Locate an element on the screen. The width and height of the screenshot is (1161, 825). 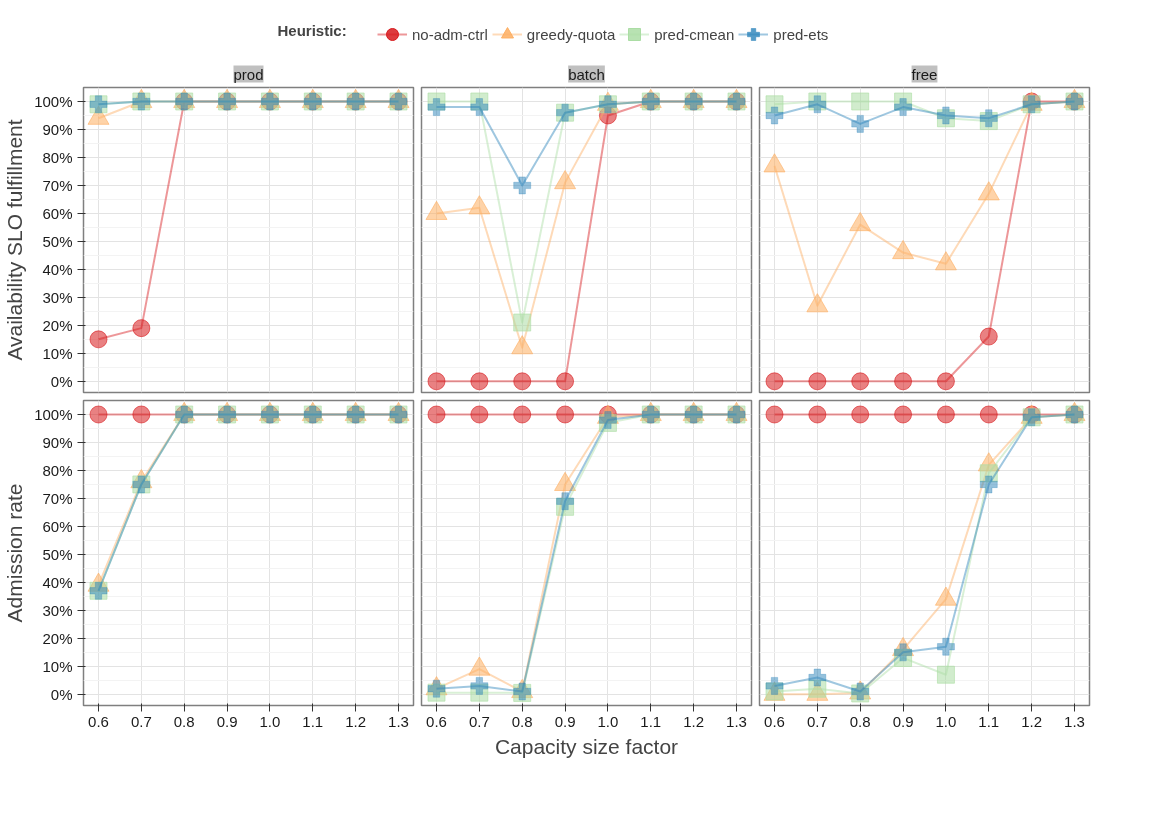
legend-label: pred-cmean is located at coordinates (694, 34).